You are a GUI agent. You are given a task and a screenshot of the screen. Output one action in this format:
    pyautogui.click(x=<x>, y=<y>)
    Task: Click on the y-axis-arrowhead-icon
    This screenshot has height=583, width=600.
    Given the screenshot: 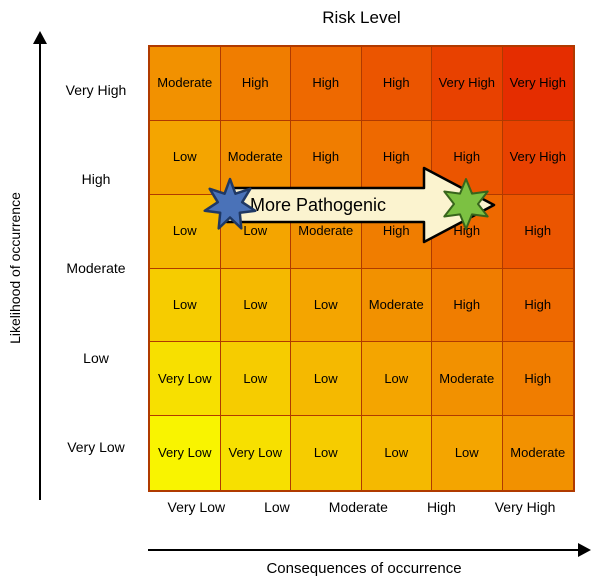 What is the action you would take?
    pyautogui.click(x=40, y=37)
    